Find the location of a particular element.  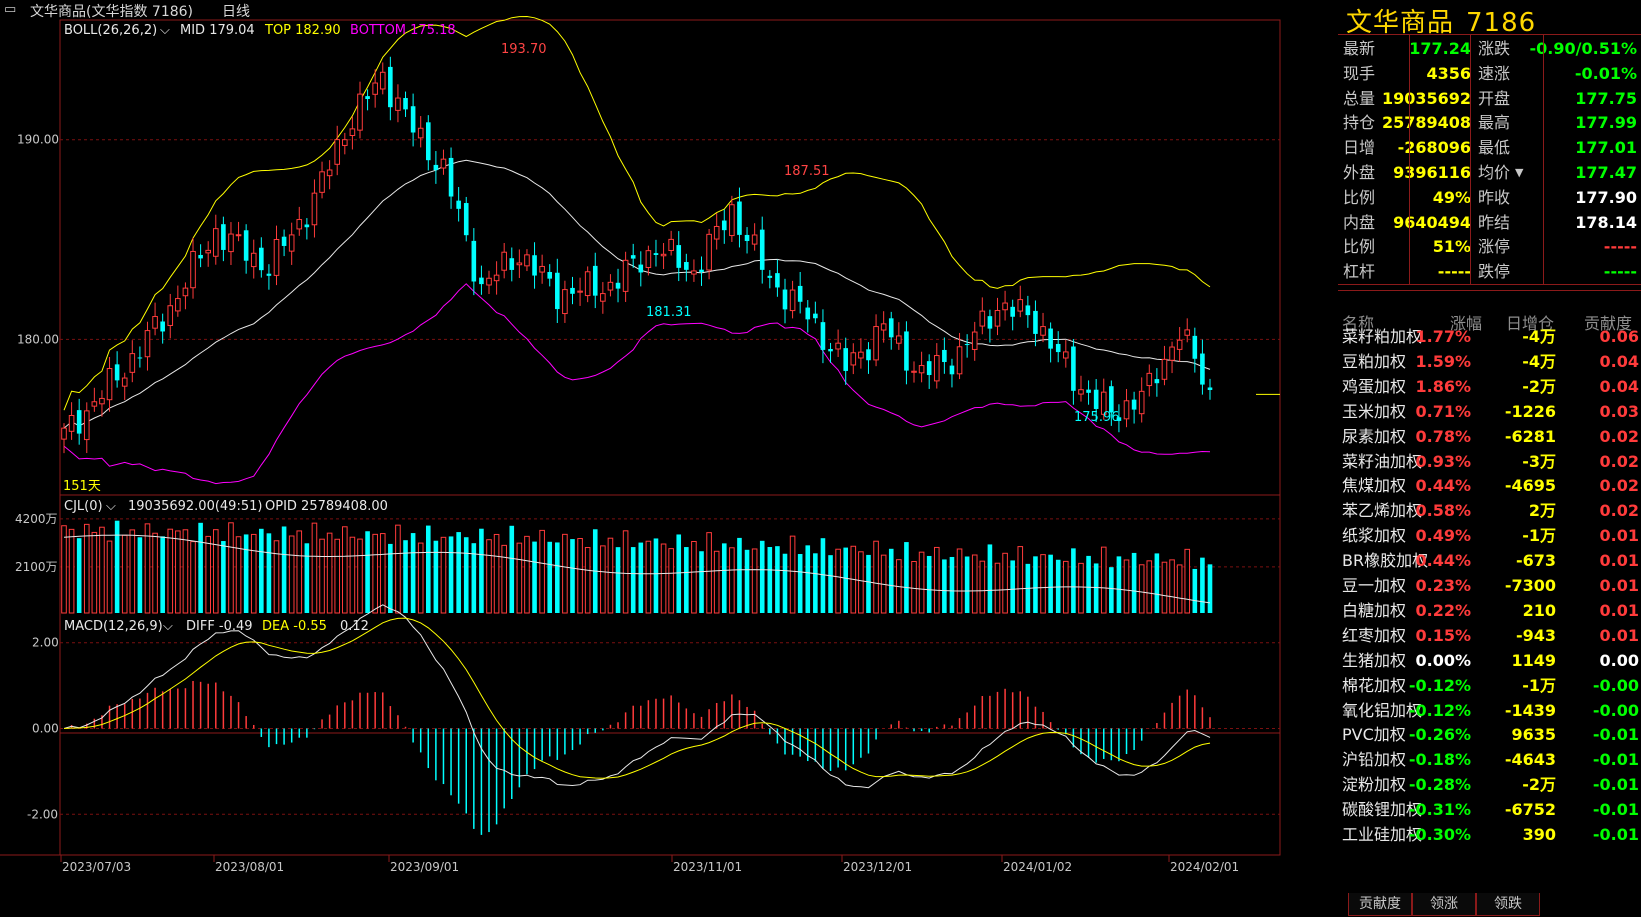

list-item: 菜籽粕加权 1.77% -4万 0.06 is located at coordinates (1489, 337).